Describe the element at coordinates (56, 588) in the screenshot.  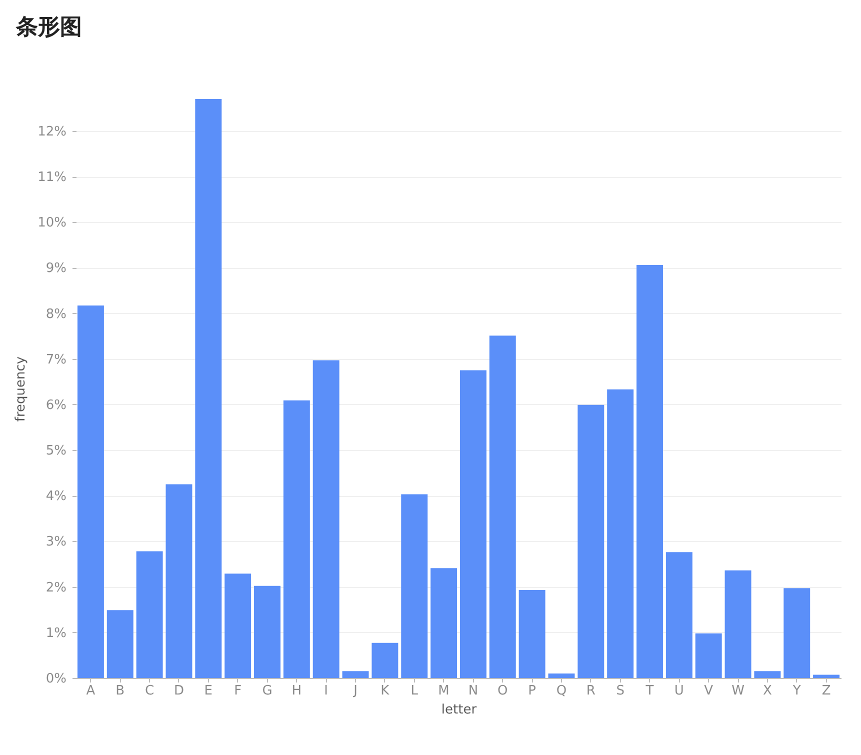
I see `y-tick-label: 2%` at that location.